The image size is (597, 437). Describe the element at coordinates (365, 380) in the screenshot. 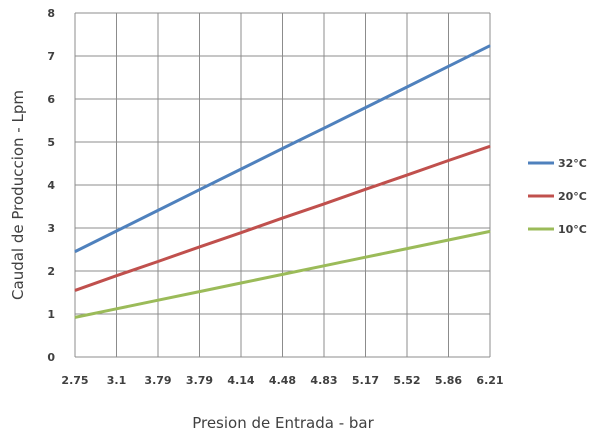

I see `x-tick-label: 5.17` at that location.